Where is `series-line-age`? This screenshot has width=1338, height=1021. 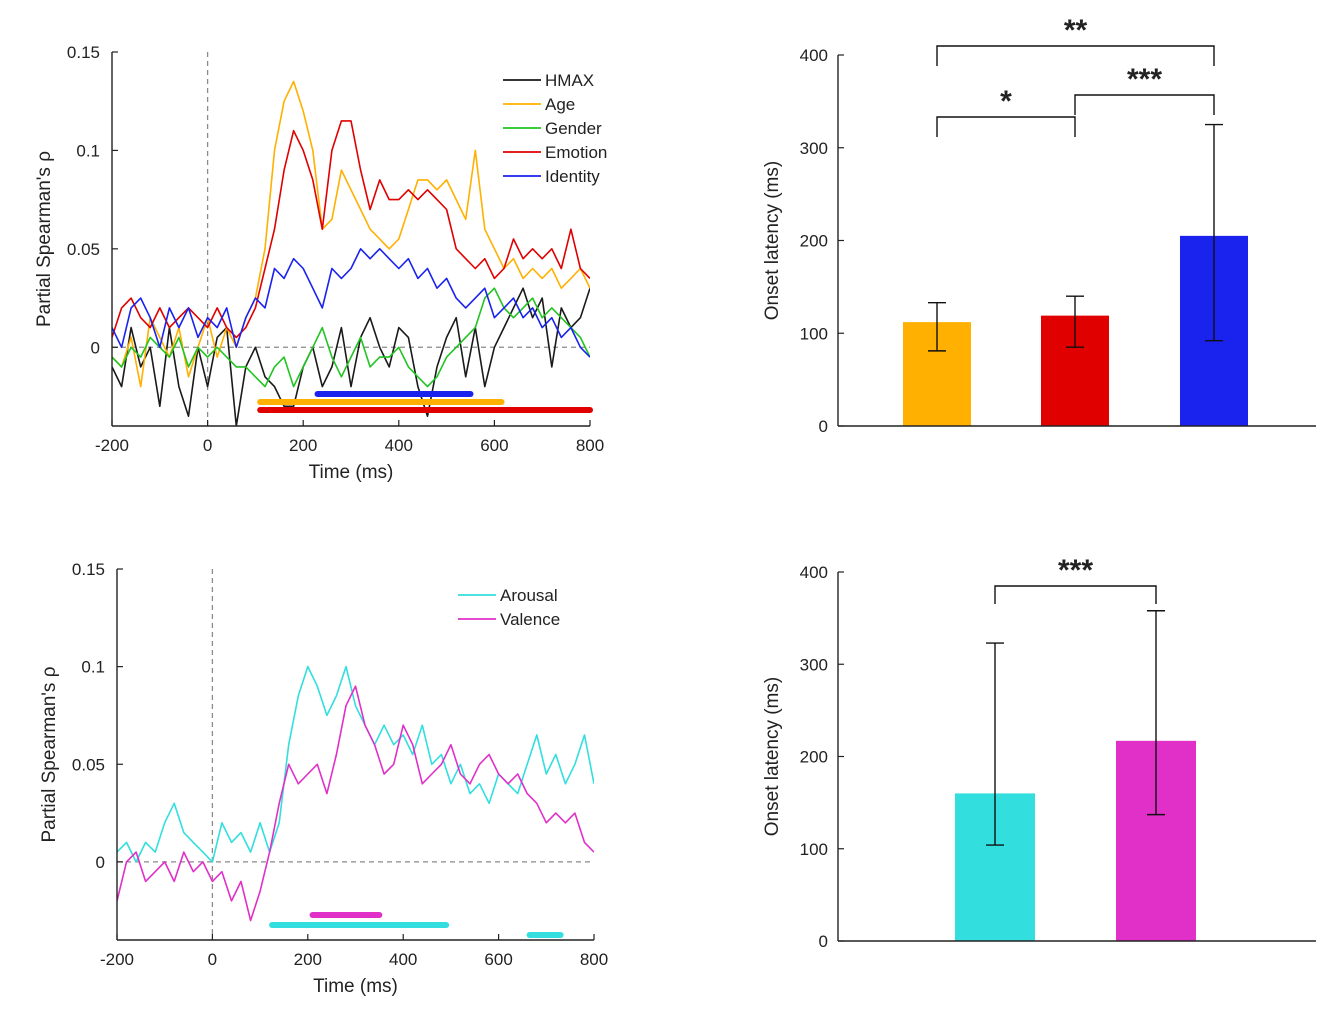
series-line-age is located at coordinates (351, 234).